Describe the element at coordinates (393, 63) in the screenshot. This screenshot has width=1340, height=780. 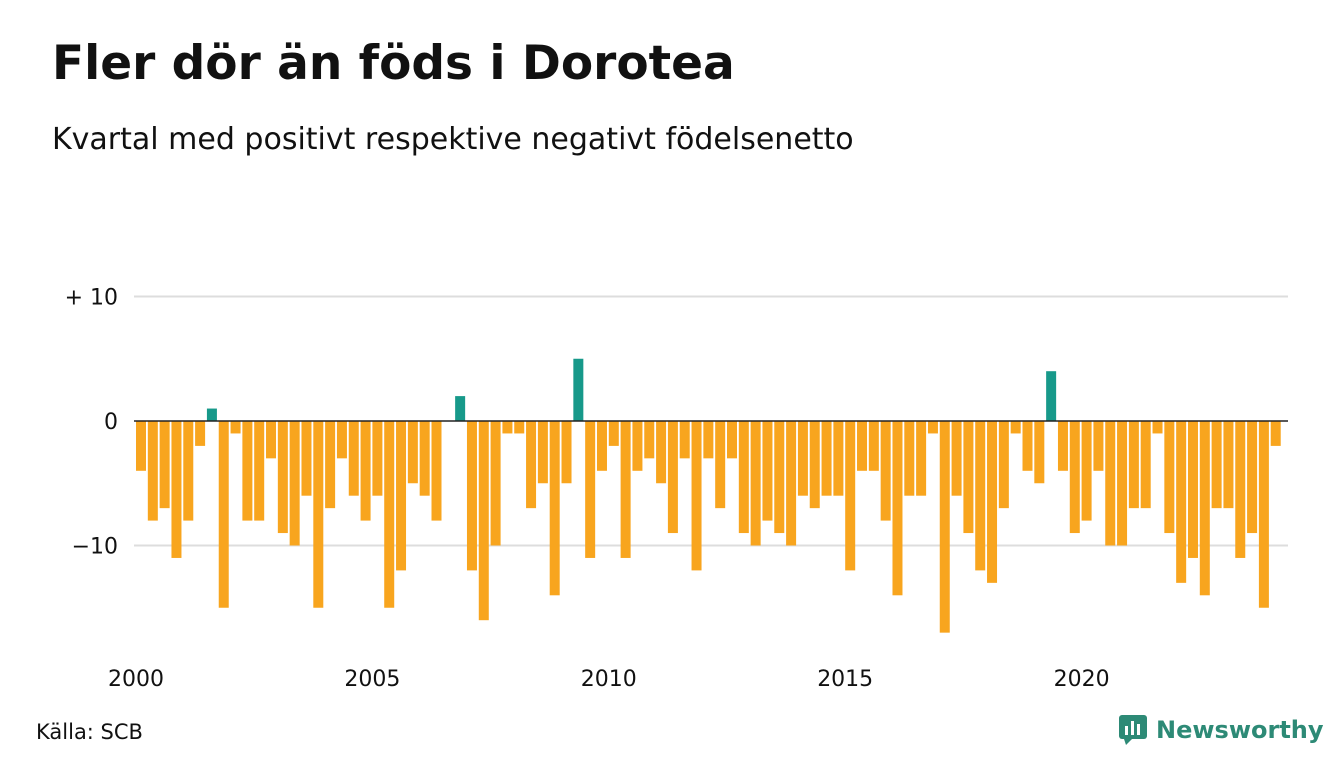
I see `chart-title: Fler dör än föds i Dorotea` at that location.